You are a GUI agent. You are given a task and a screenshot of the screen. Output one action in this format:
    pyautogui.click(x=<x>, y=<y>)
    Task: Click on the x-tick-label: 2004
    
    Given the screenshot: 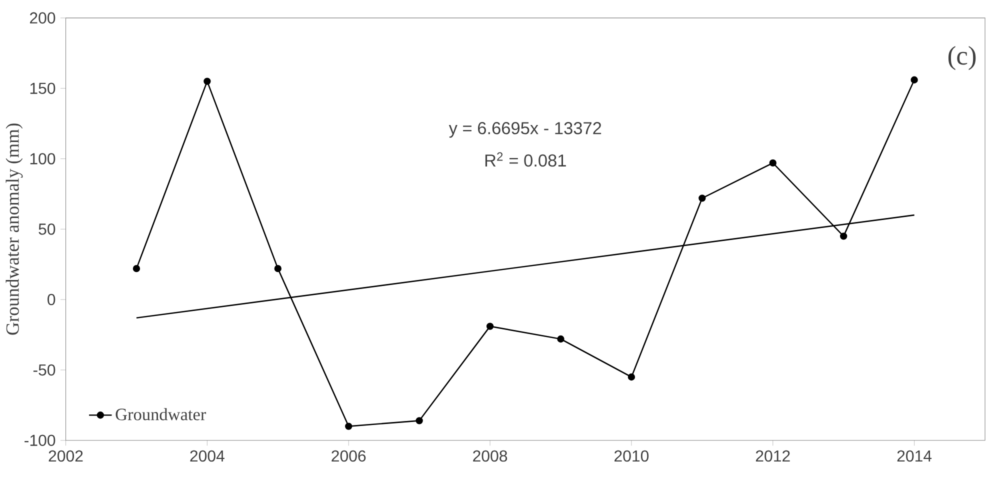 What is the action you would take?
    pyautogui.click(x=207, y=456)
    